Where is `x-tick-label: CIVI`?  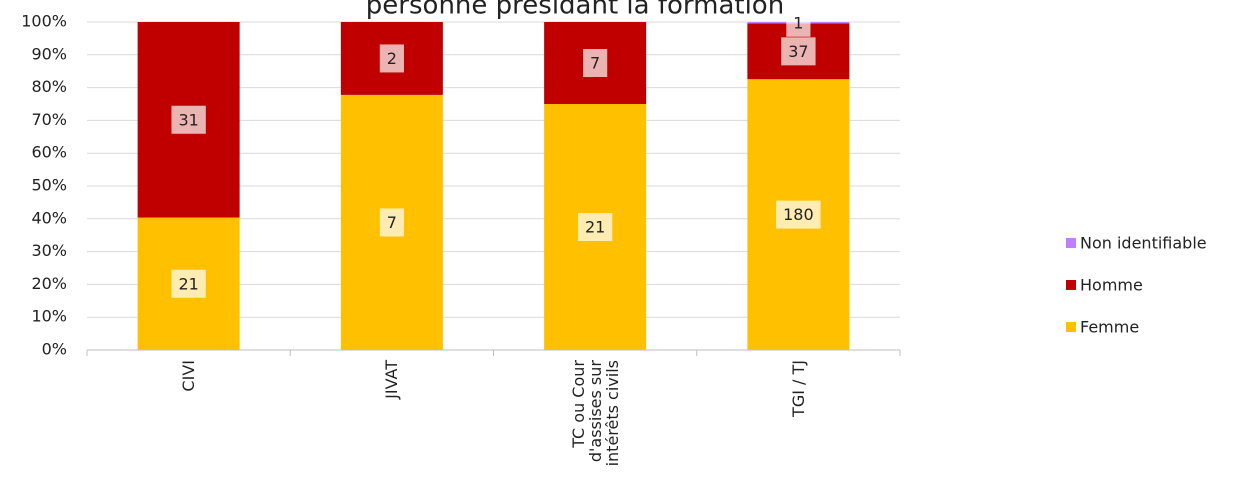
x-tick-label: CIVI is located at coordinates (189, 376).